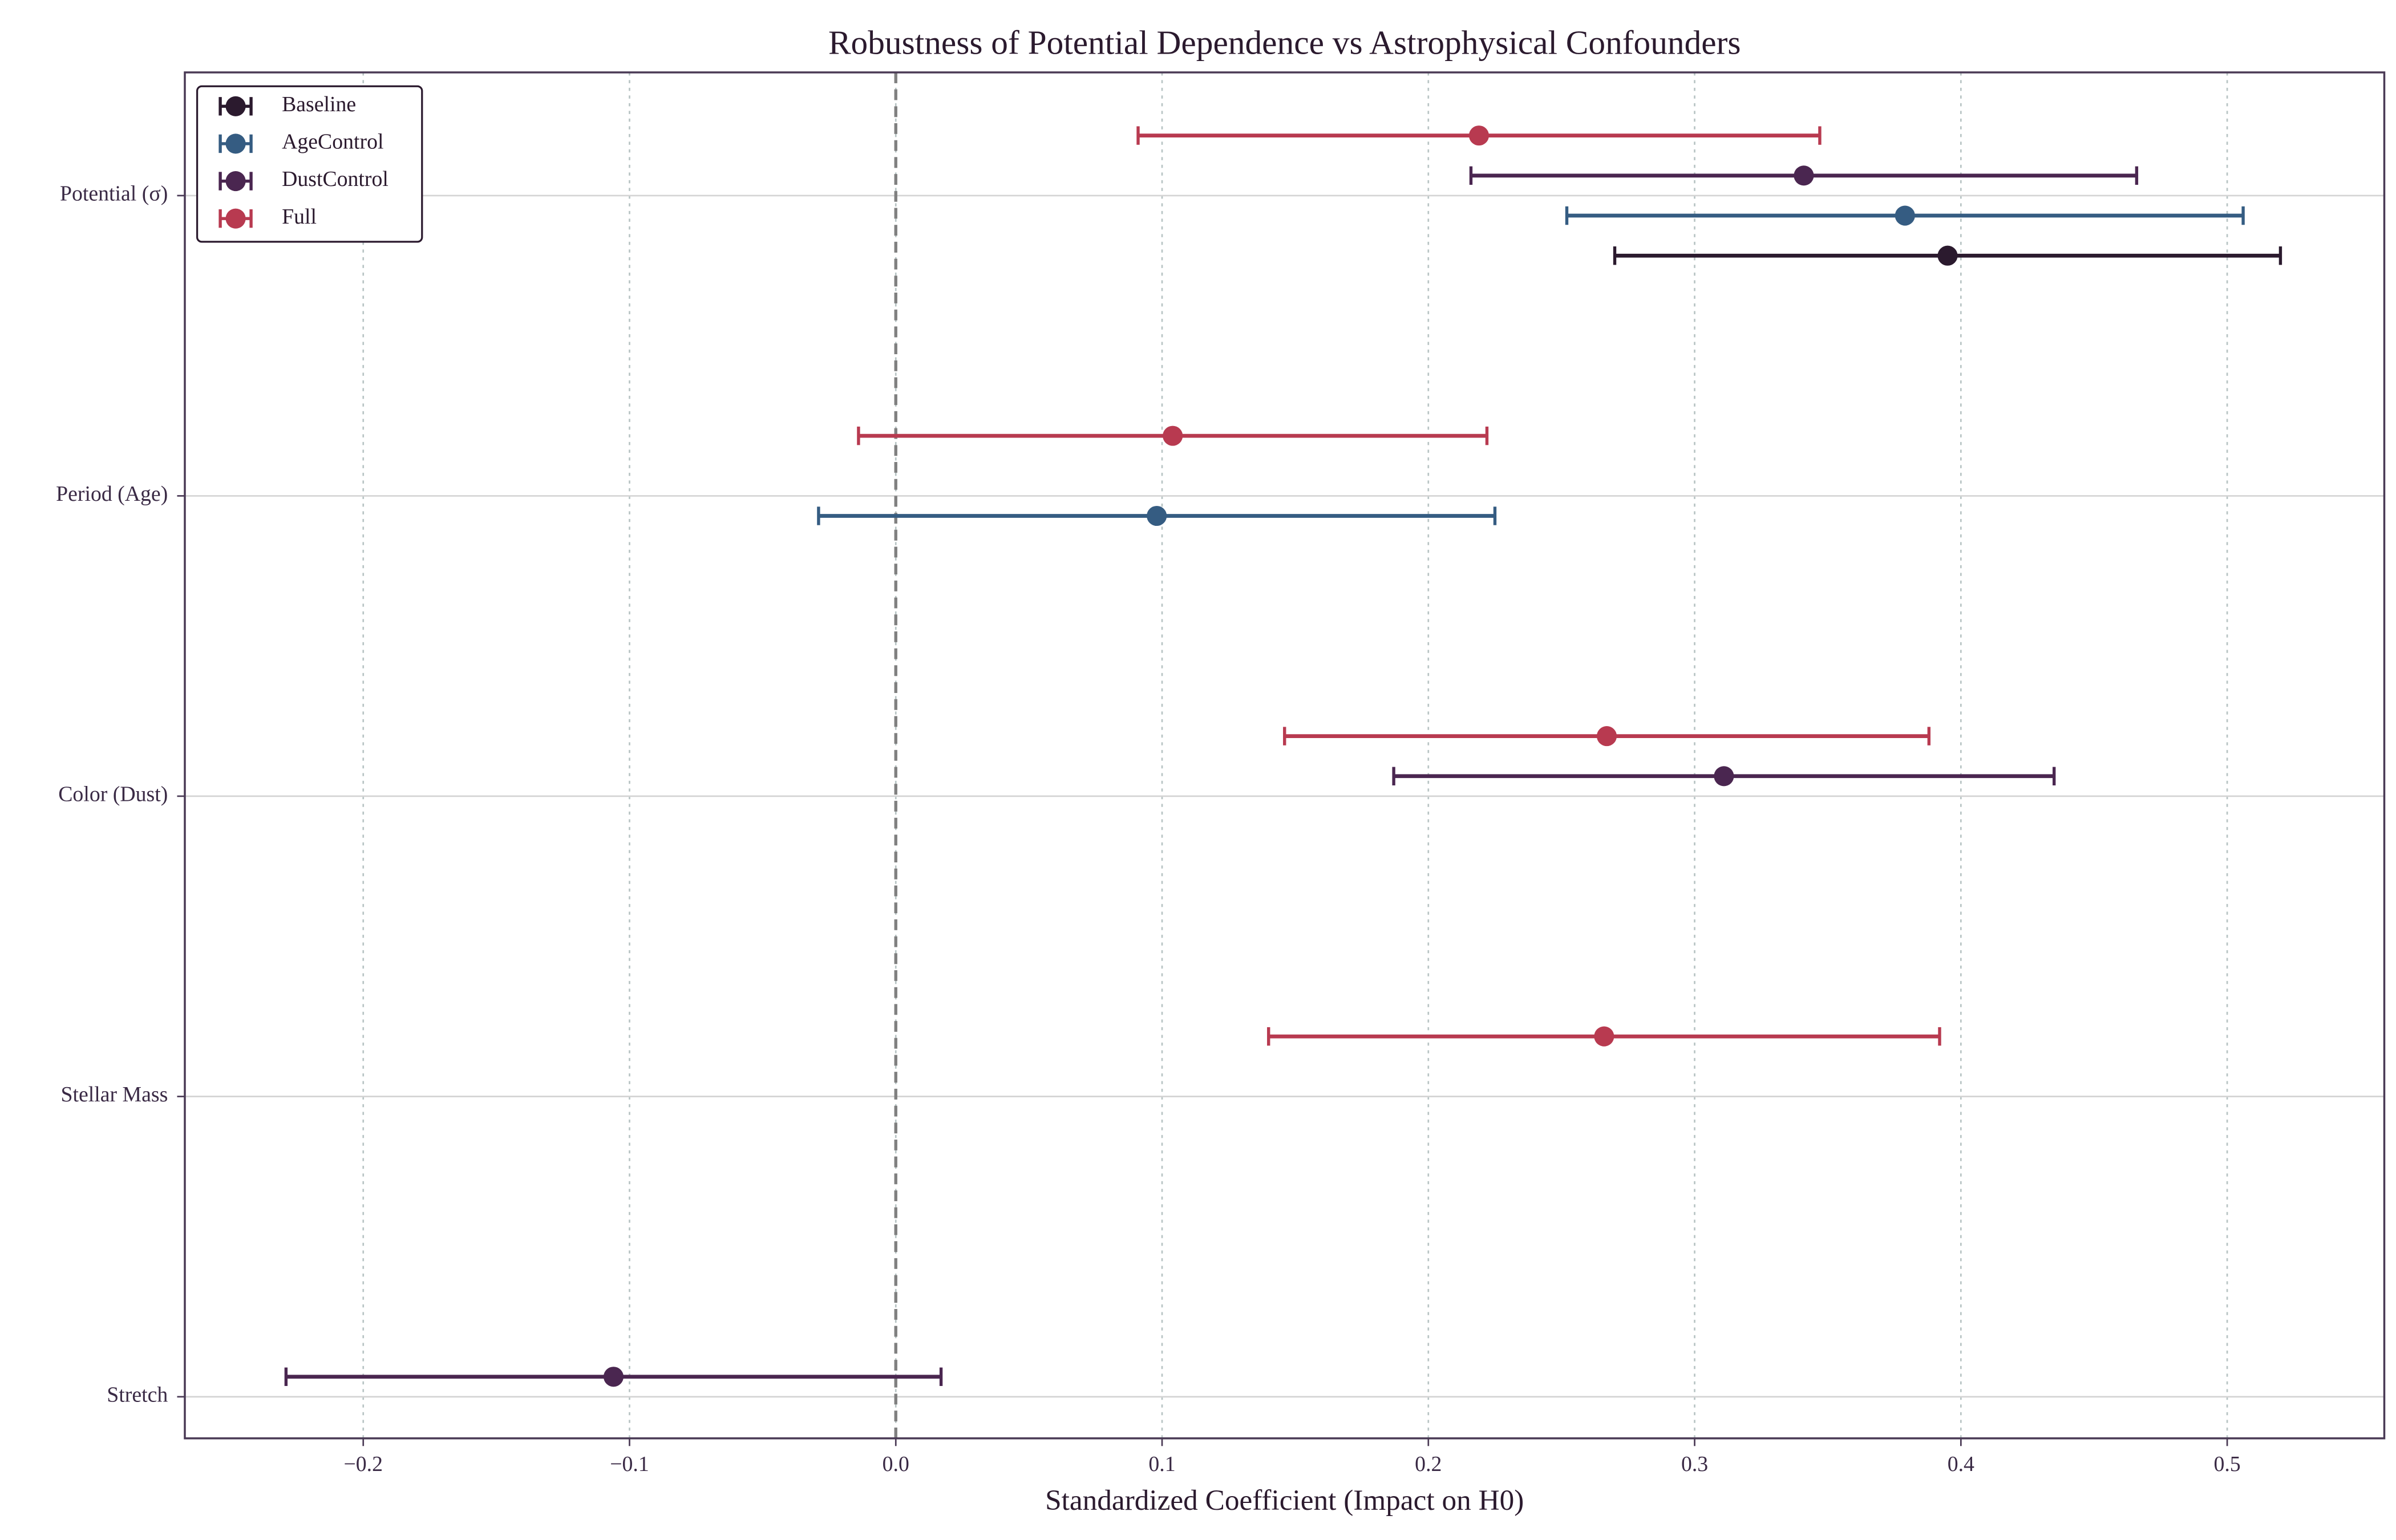 Image resolution: width=2396 pixels, height=1540 pixels. What do you see at coordinates (319, 104) in the screenshot?
I see `legend-label: Baseline` at bounding box center [319, 104].